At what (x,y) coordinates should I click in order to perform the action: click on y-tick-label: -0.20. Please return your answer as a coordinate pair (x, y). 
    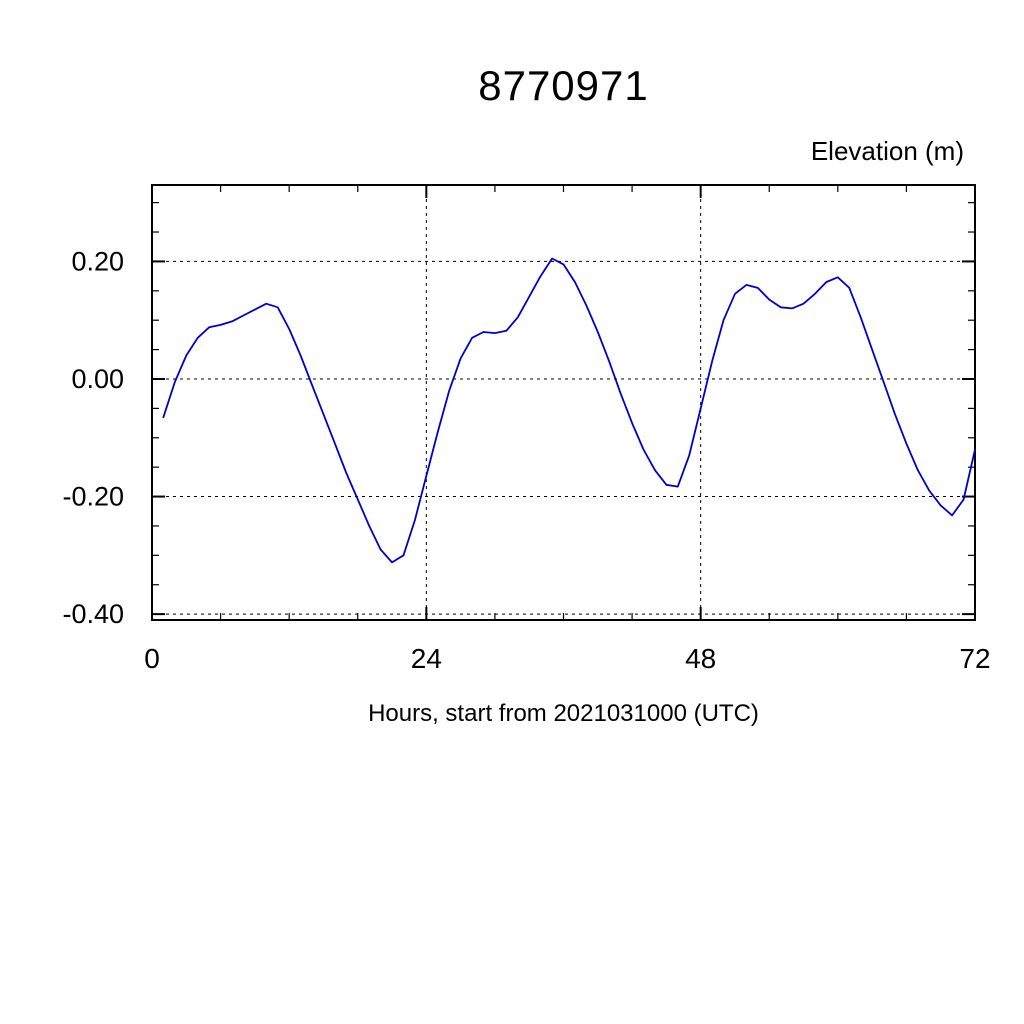
    Looking at the image, I should click on (93, 497).